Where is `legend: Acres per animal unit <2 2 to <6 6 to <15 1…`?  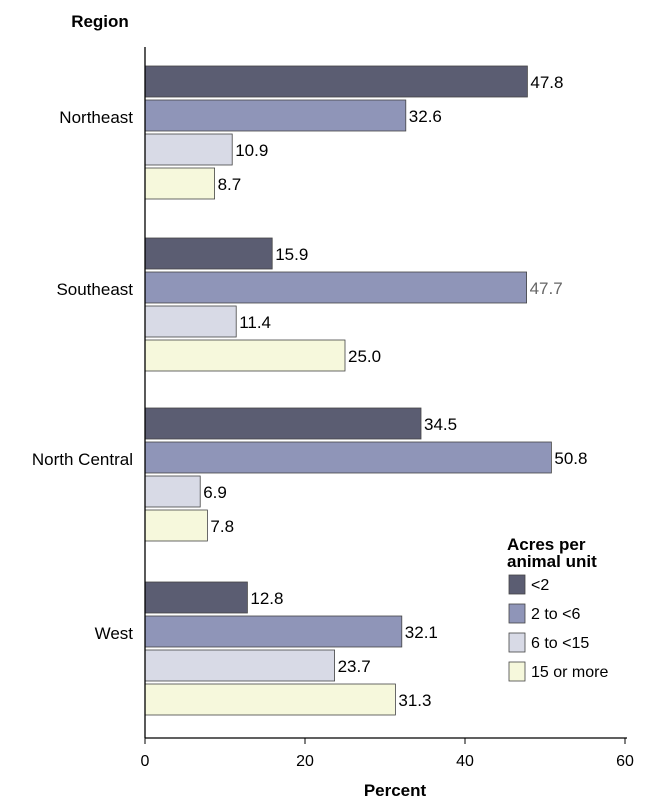
legend: Acres per animal unit <2 2 to <6 6 to <15 1… is located at coordinates (557, 608).